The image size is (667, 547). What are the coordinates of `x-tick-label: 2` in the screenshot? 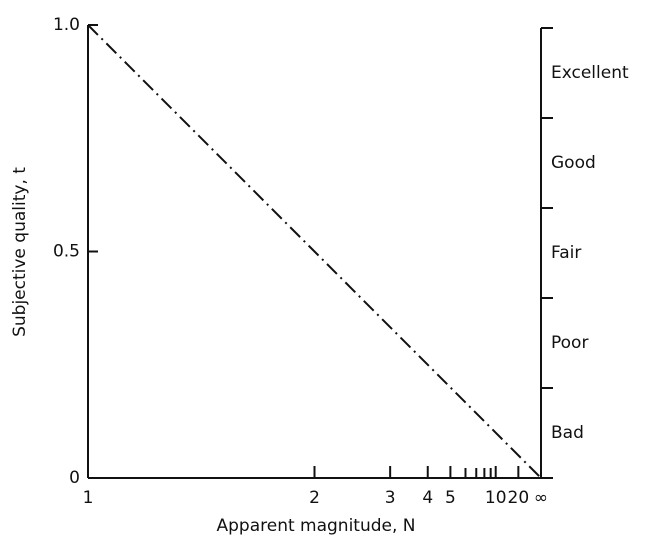 It's located at (314, 498).